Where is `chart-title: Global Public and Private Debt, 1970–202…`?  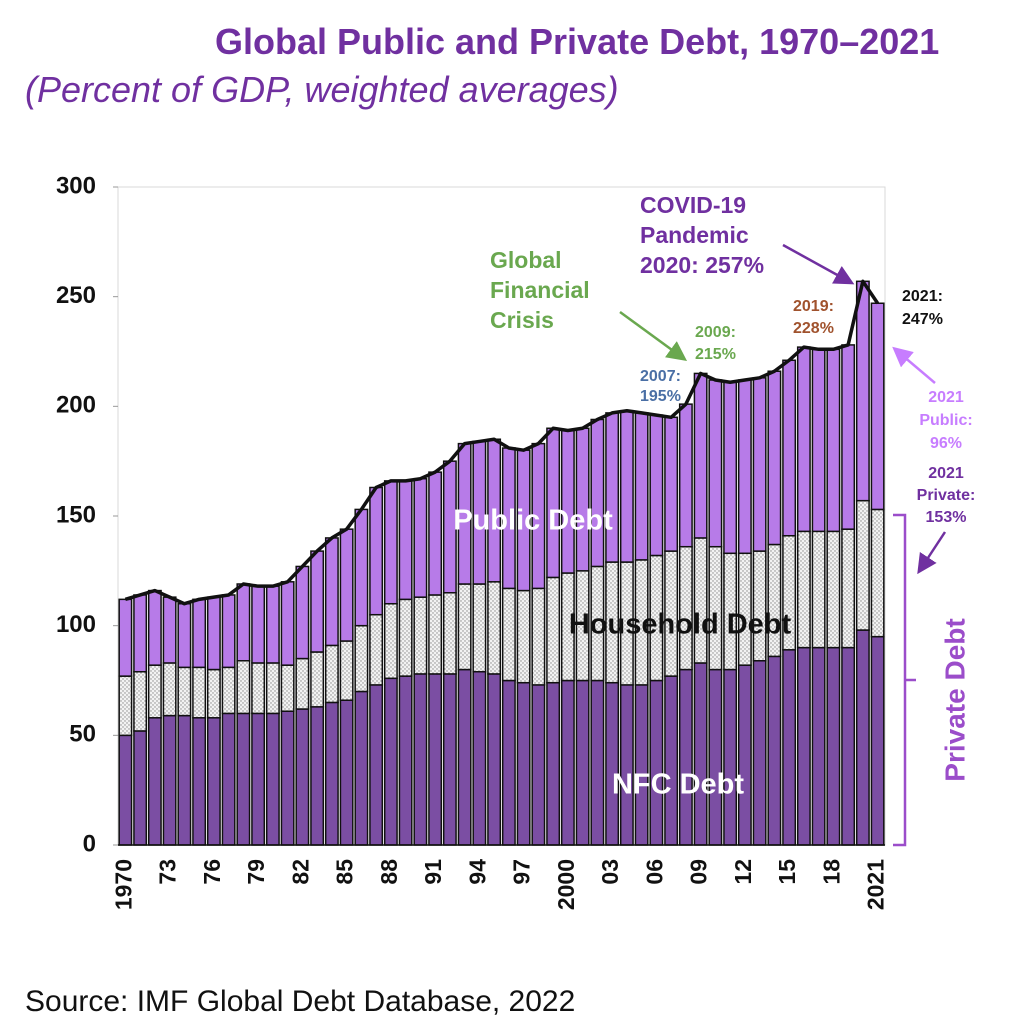
chart-title: Global Public and Private Debt, 1970–202… is located at coordinates (577, 41).